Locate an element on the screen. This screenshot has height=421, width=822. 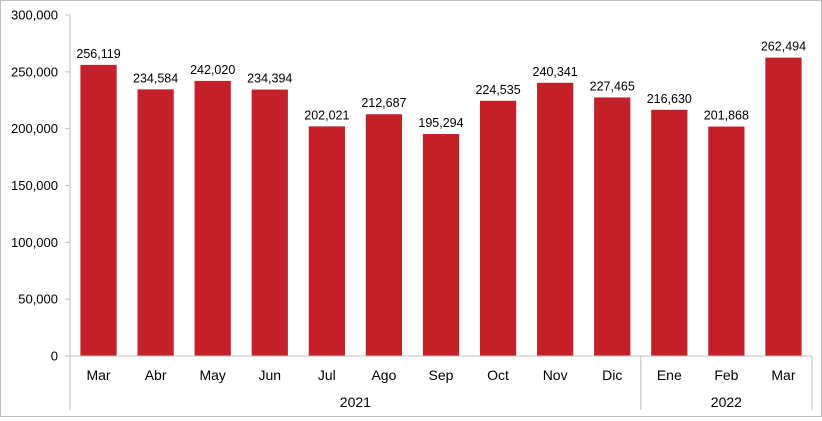
x-tick-label: Ago is located at coordinates (383, 375).